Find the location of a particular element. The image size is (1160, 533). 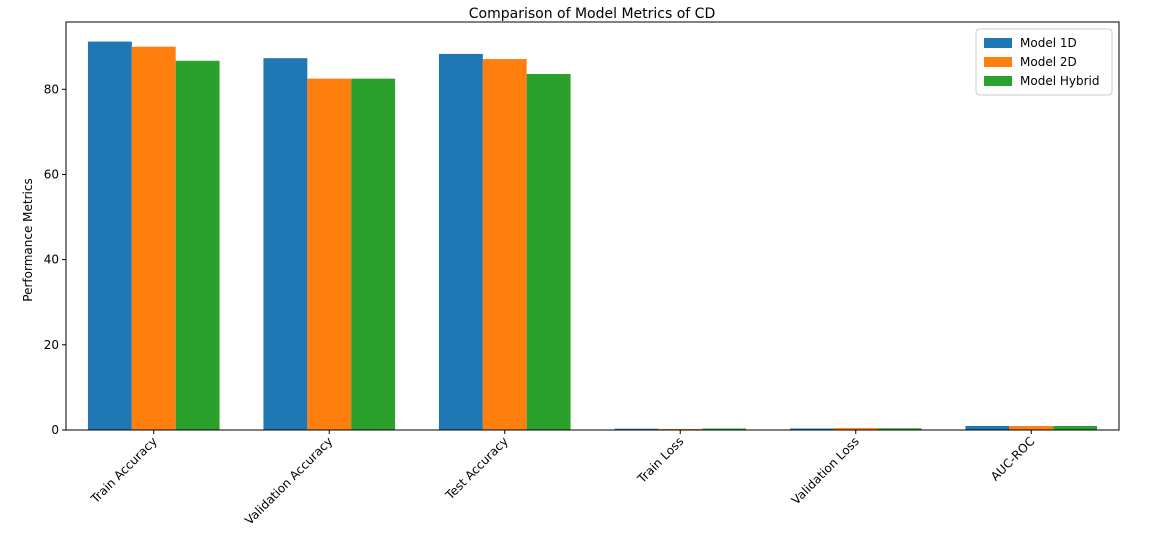

y-tick-label: 80 is located at coordinates (51, 89).